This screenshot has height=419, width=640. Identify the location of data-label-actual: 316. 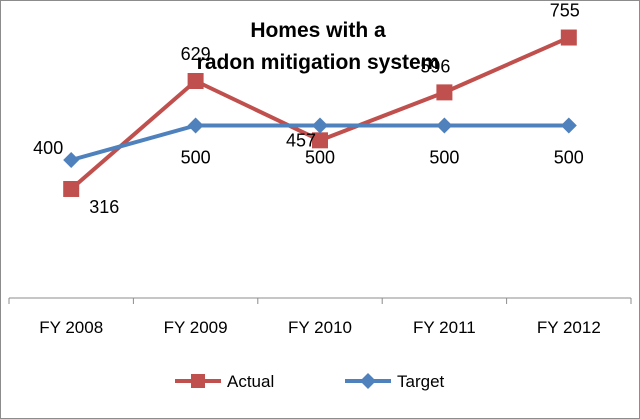
(104, 207).